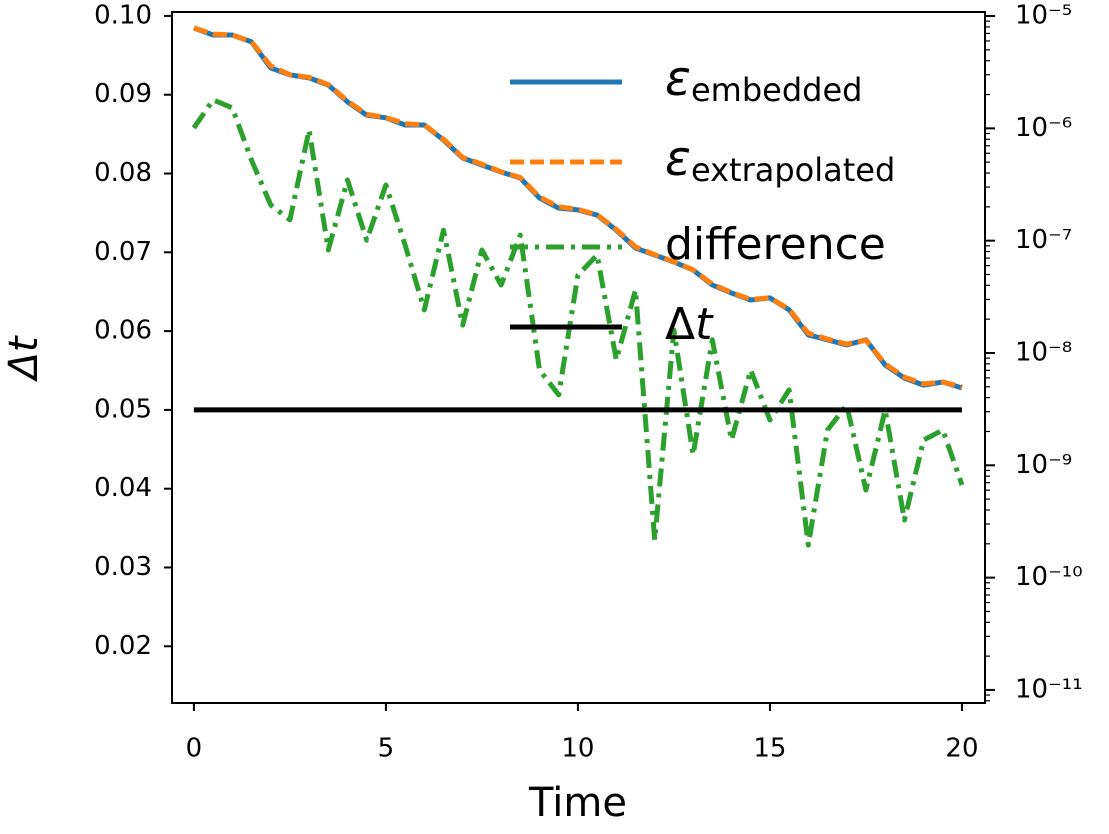  What do you see at coordinates (577, 803) in the screenshot?
I see `x-axis-label: Time` at bounding box center [577, 803].